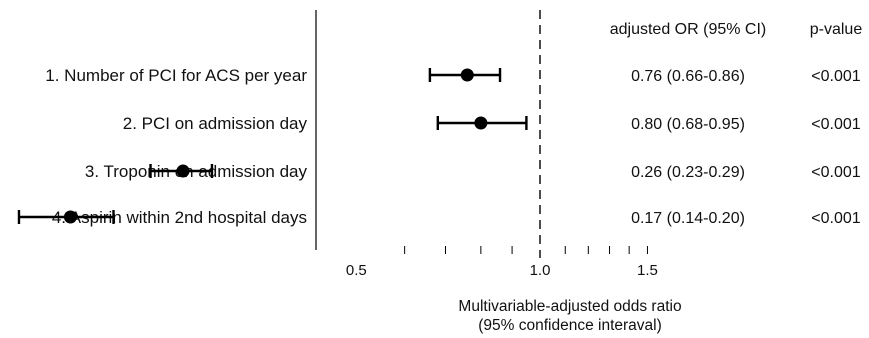 The width and height of the screenshot is (869, 338). What do you see at coordinates (502, 262) in the screenshot?
I see `x-axis-ticks: 0.5 1.0 1.5` at bounding box center [502, 262].